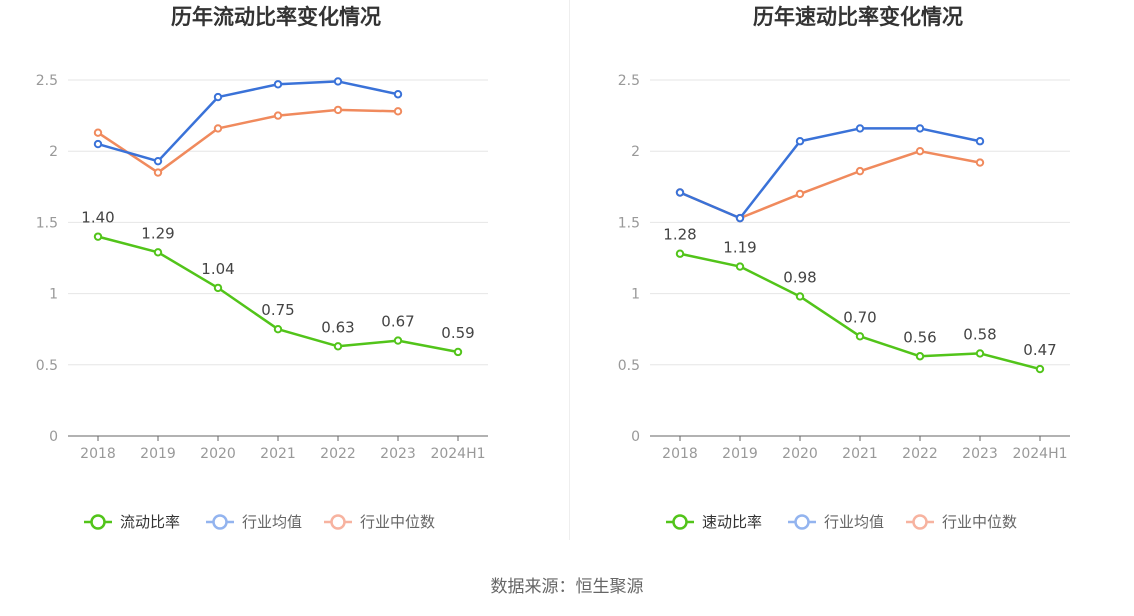 The width and height of the screenshot is (1134, 616). What do you see at coordinates (979, 334) in the screenshot?
I see `data-label: 0.58` at bounding box center [979, 334].